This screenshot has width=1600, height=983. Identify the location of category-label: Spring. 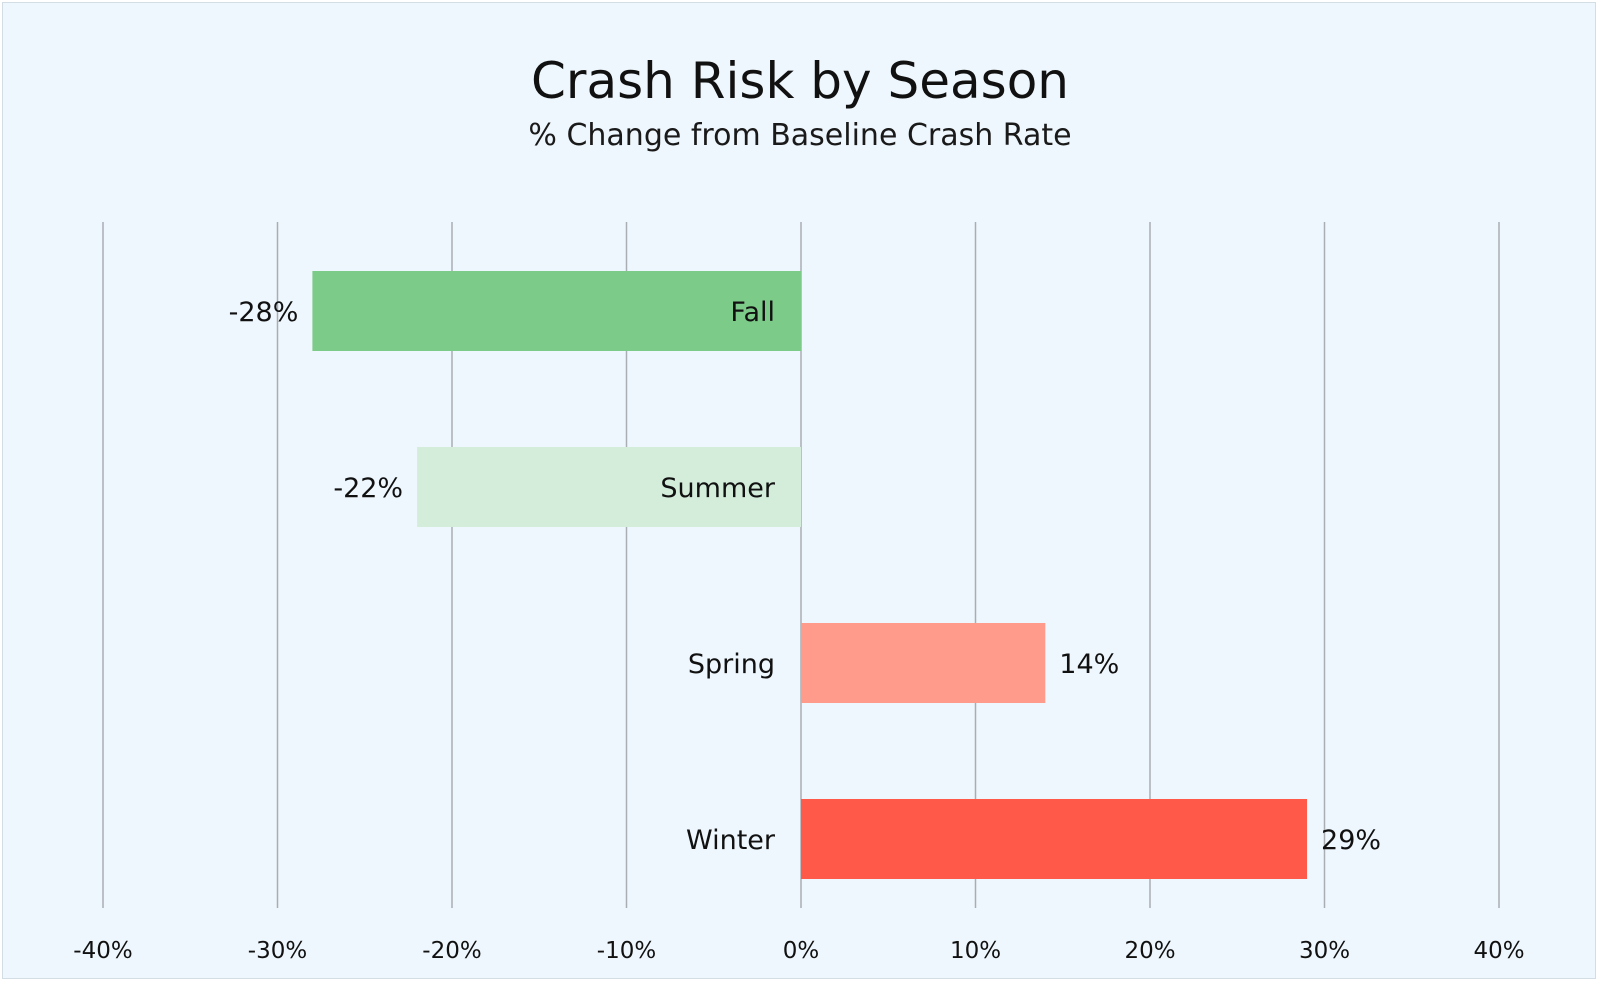
(731, 664).